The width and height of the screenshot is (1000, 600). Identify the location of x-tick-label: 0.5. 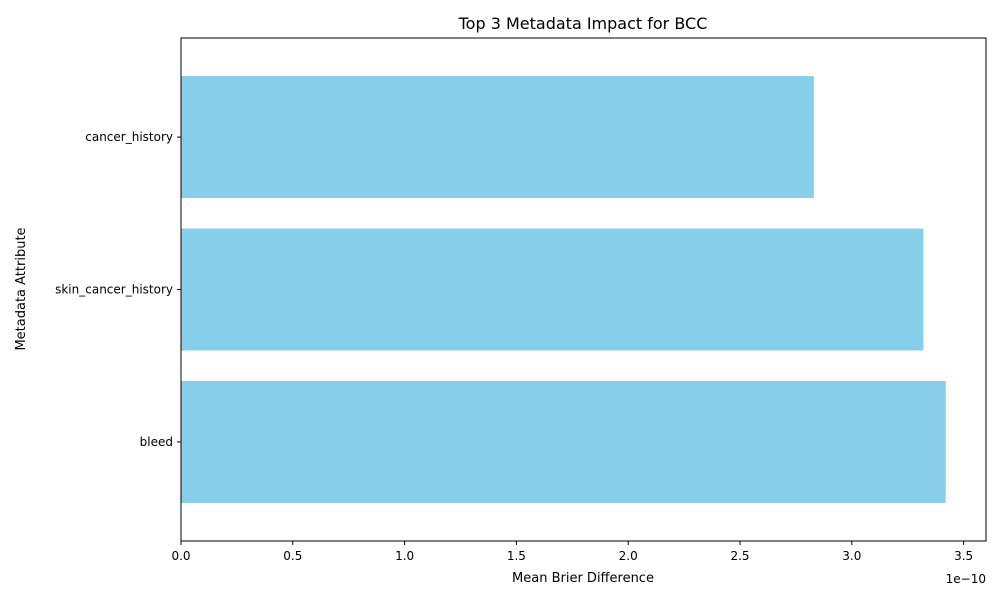
(292, 556).